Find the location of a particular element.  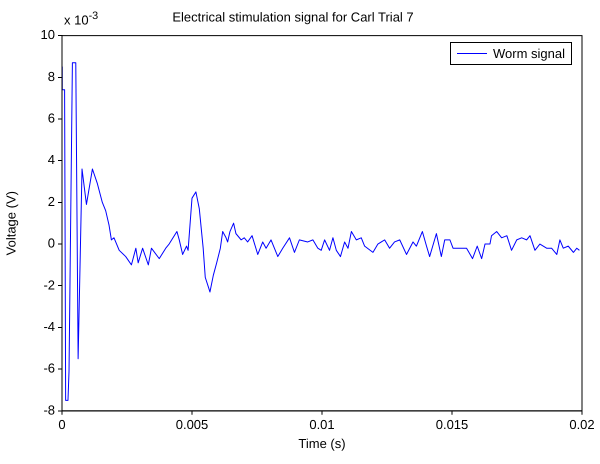

x-axis-title: Time (s) is located at coordinates (322, 443).